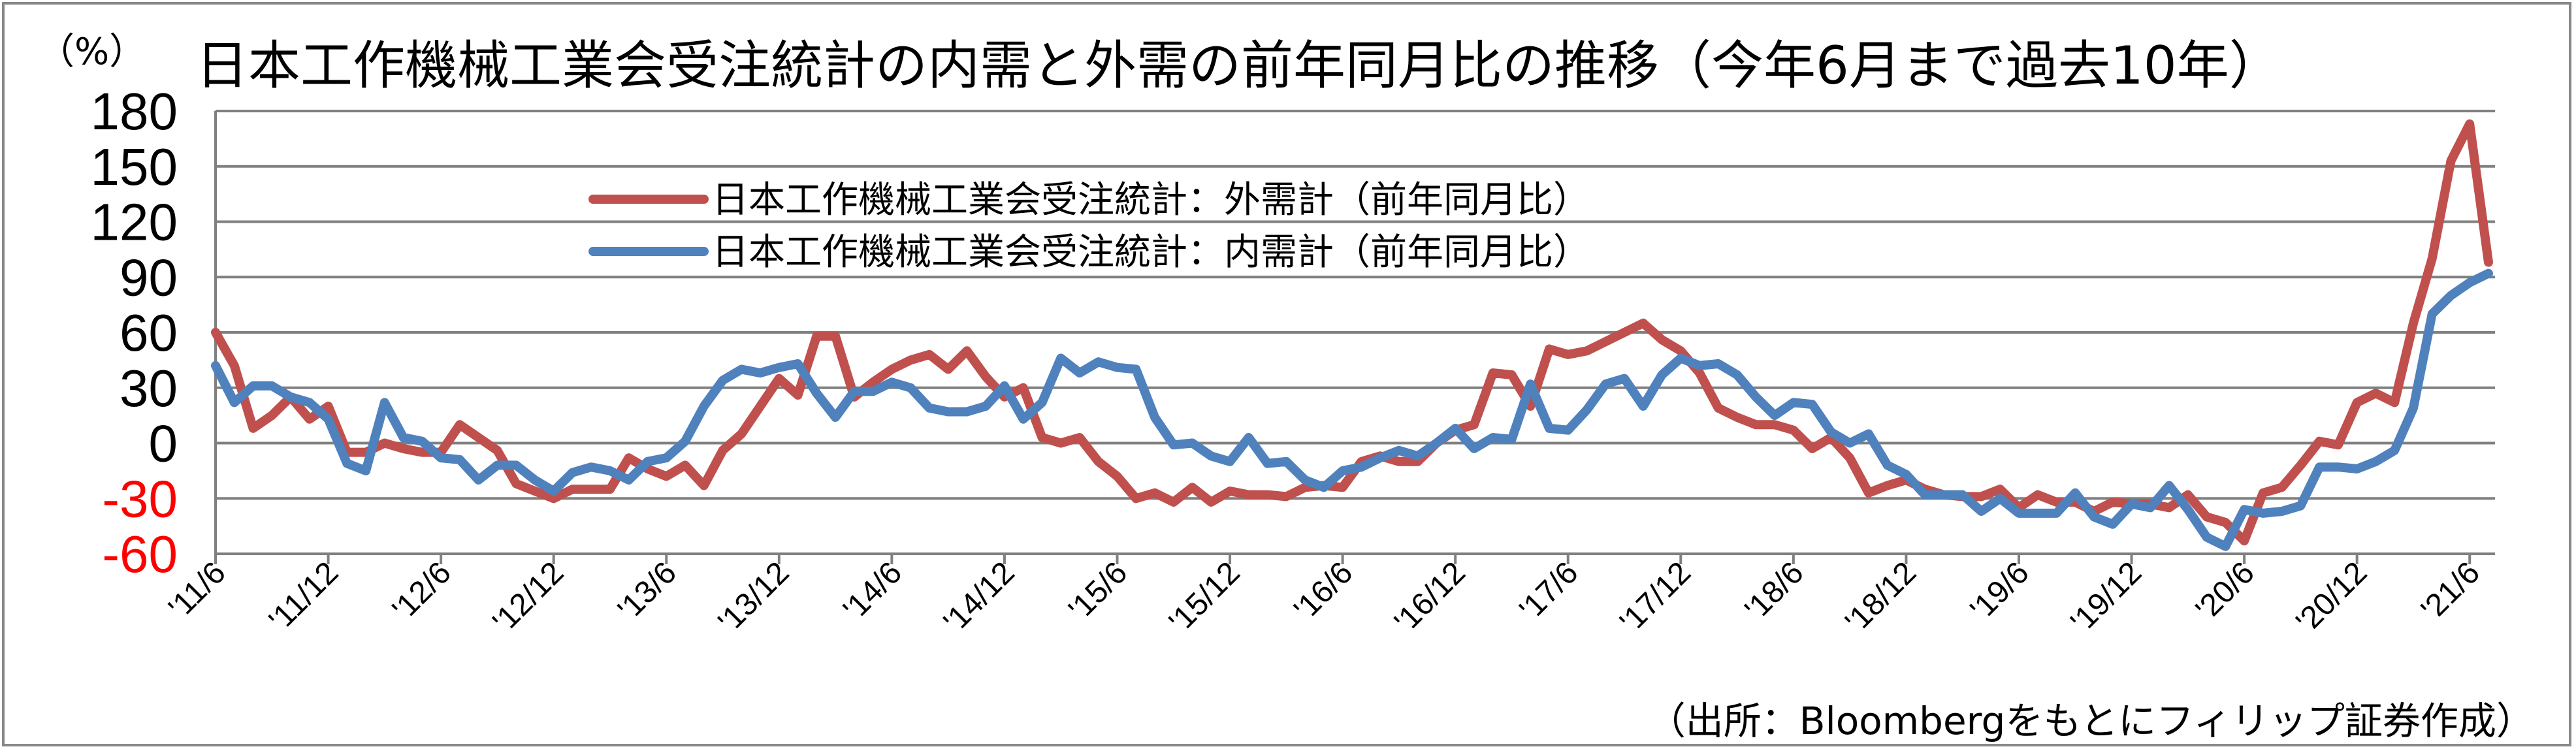 This screenshot has width=2576, height=751. I want to click on x-tick-label: '17/6, so click(1549, 591).